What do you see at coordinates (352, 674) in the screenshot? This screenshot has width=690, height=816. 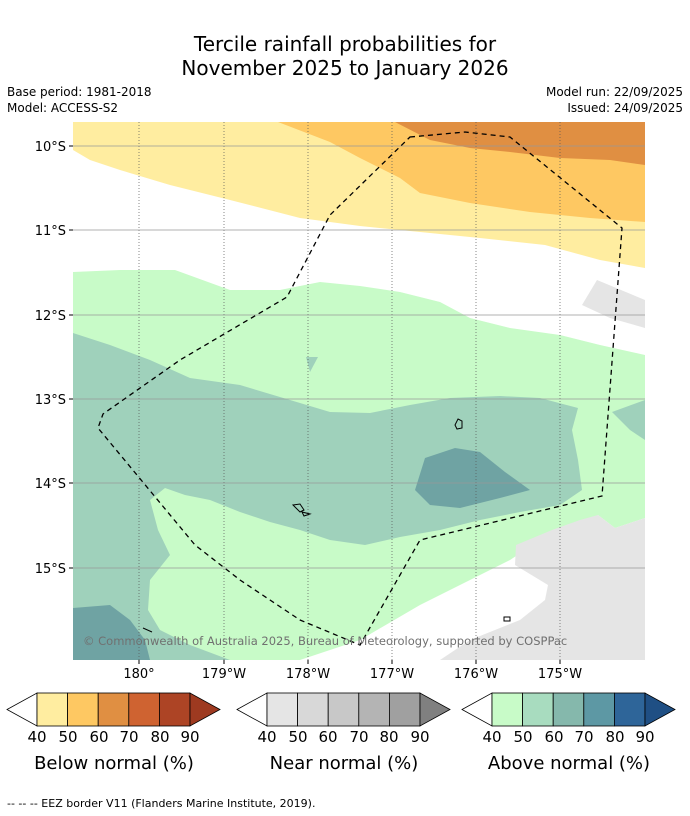 I see `longitude-axis: 180° 179°W 178°W 177°W 176°W 175°W` at bounding box center [352, 674].